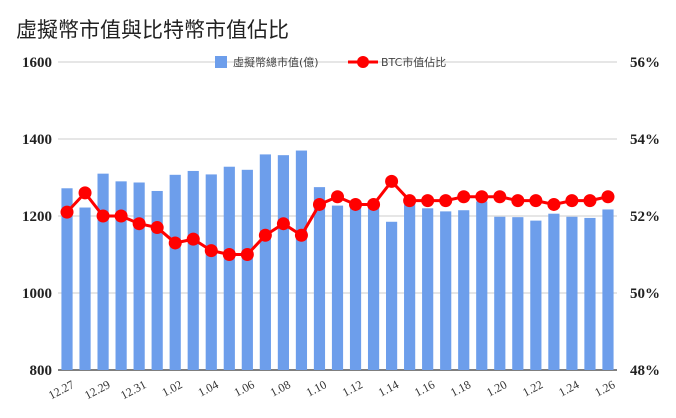  I want to click on x-tick-label: 1.22, so click(532, 388).